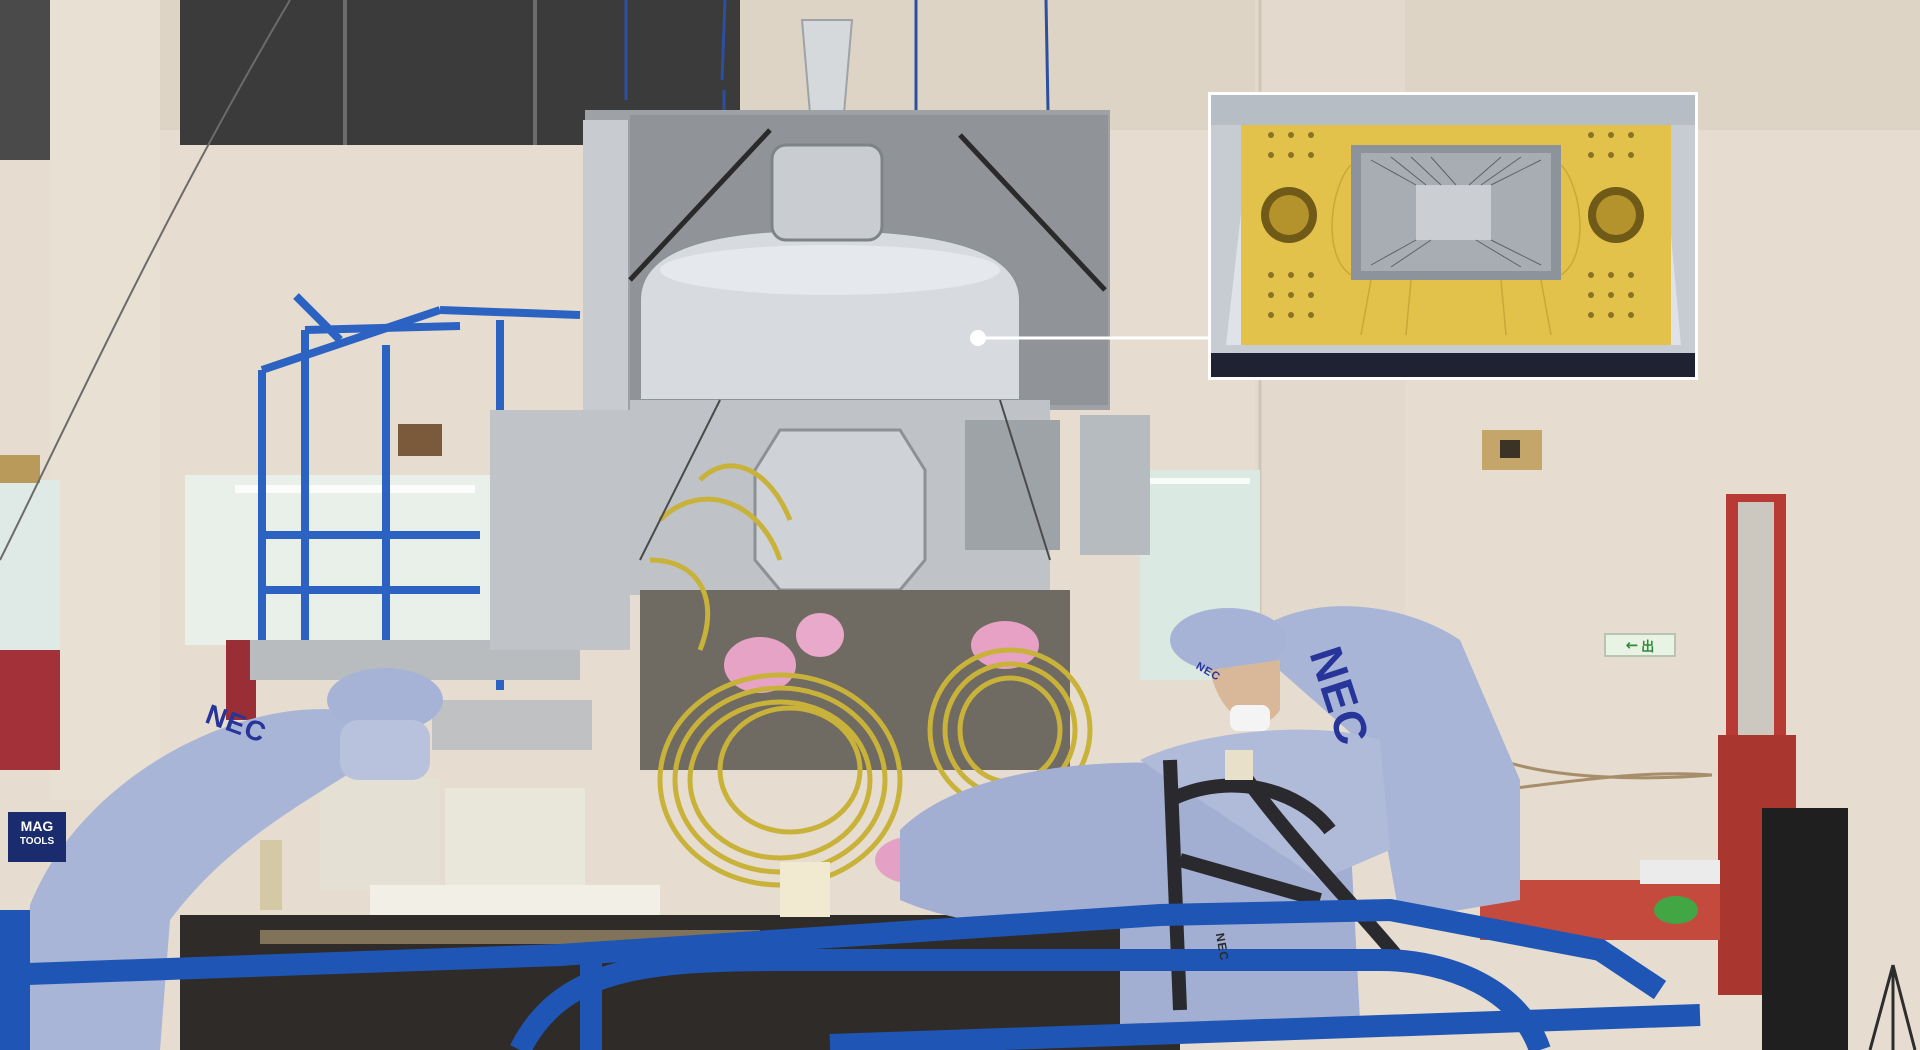  Describe the element at coordinates (30, 710) in the screenshot. I see `red-cabinet` at that location.